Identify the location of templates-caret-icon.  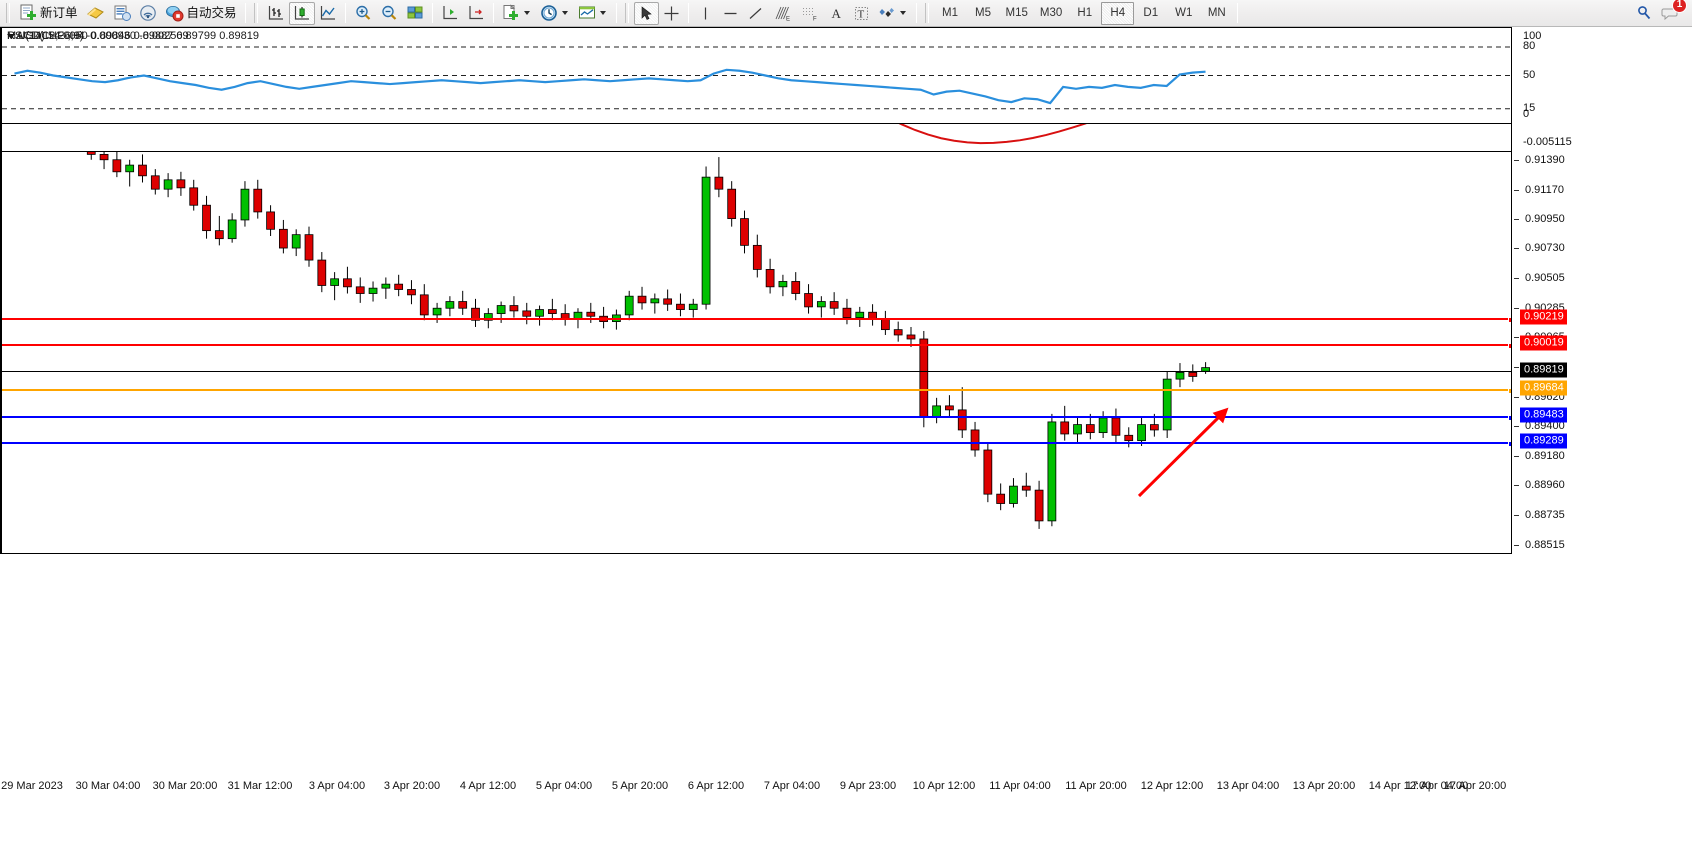
(602, 13).